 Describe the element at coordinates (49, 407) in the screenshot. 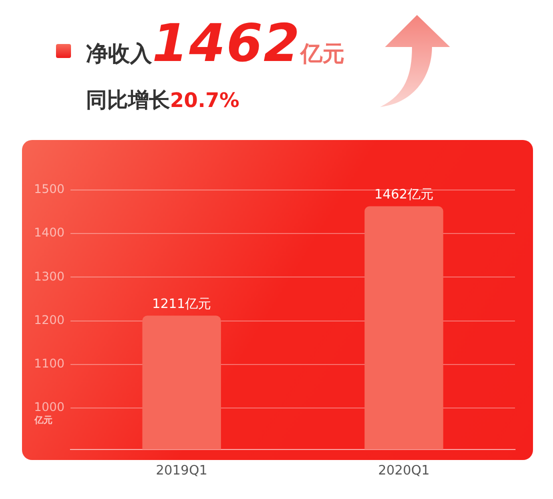

I see `y-tick-label: 1000` at that location.